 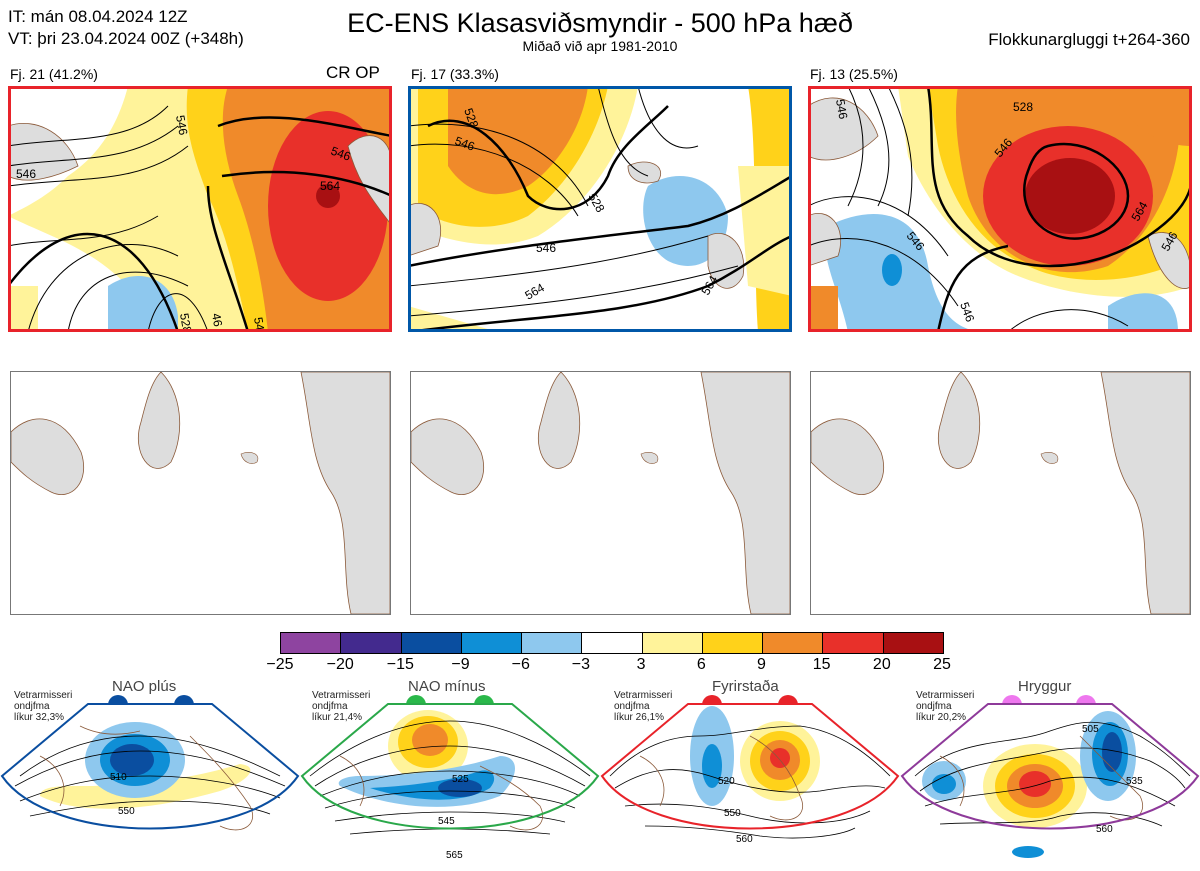 What do you see at coordinates (1134, 781) in the screenshot?
I see `regime-contour-label: 535` at bounding box center [1134, 781].